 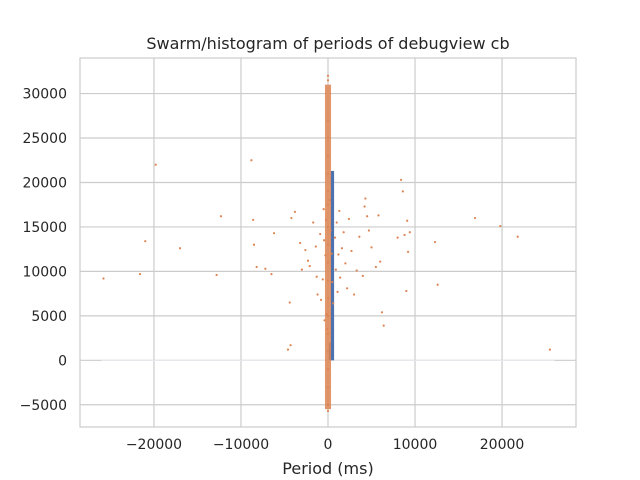 I want to click on x-tick-label: 0, so click(x=328, y=445).